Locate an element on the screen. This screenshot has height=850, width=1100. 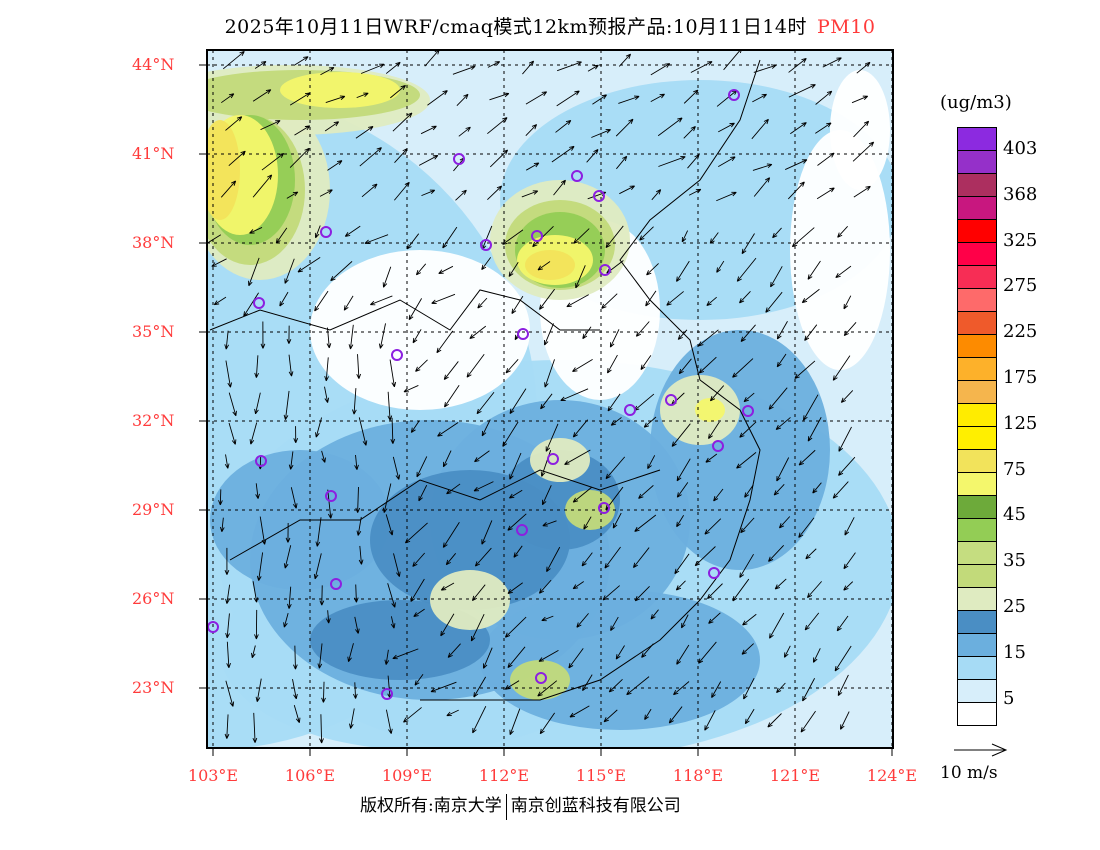
copyright-company: 南京创蓝科技有限公司 is located at coordinates (595, 806).